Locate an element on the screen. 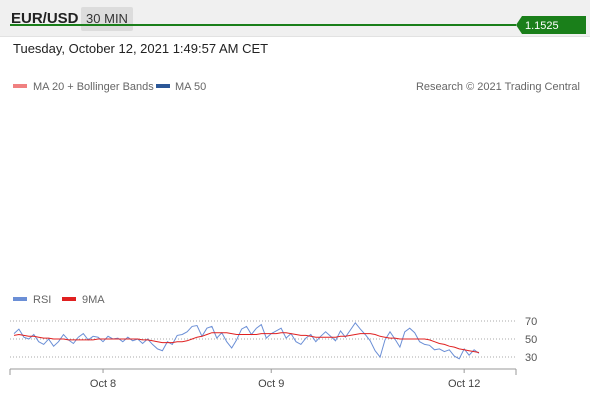  header-bar: EUR/USD 30 MIN is located at coordinates (295, 18).